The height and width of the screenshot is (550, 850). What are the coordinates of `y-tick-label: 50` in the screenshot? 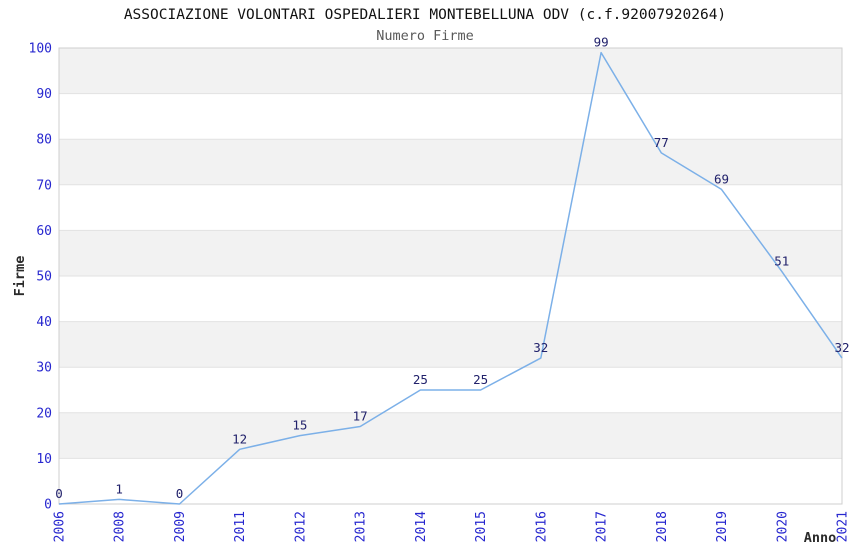 It's located at (44, 277).